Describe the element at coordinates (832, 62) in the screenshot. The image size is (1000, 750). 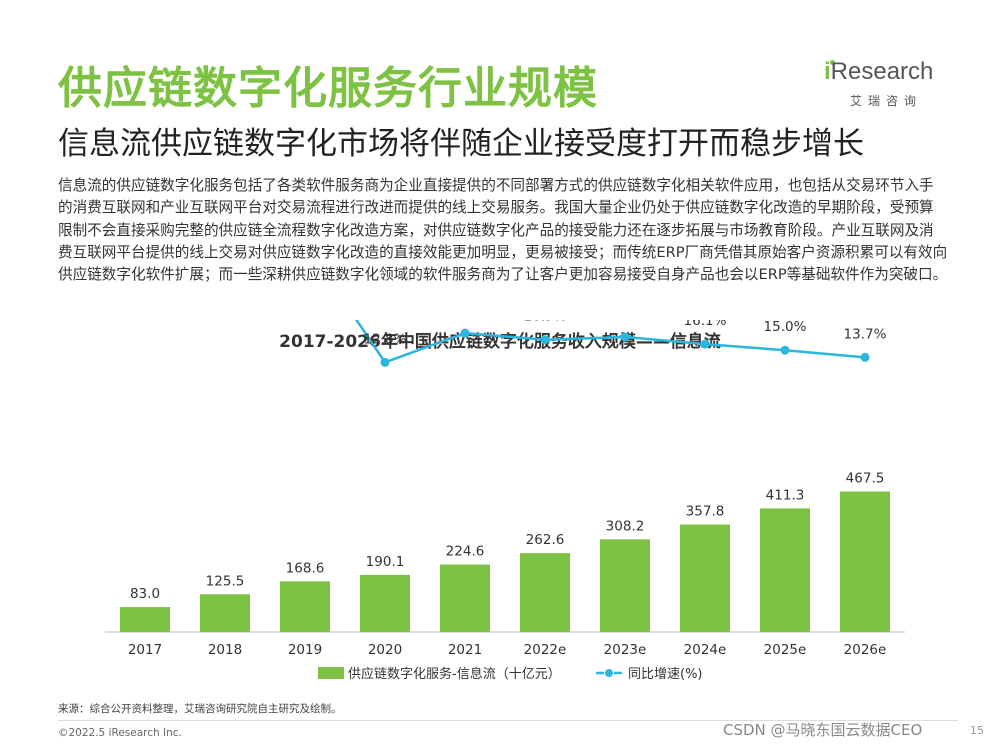
I see `logo-dot-icon` at that location.